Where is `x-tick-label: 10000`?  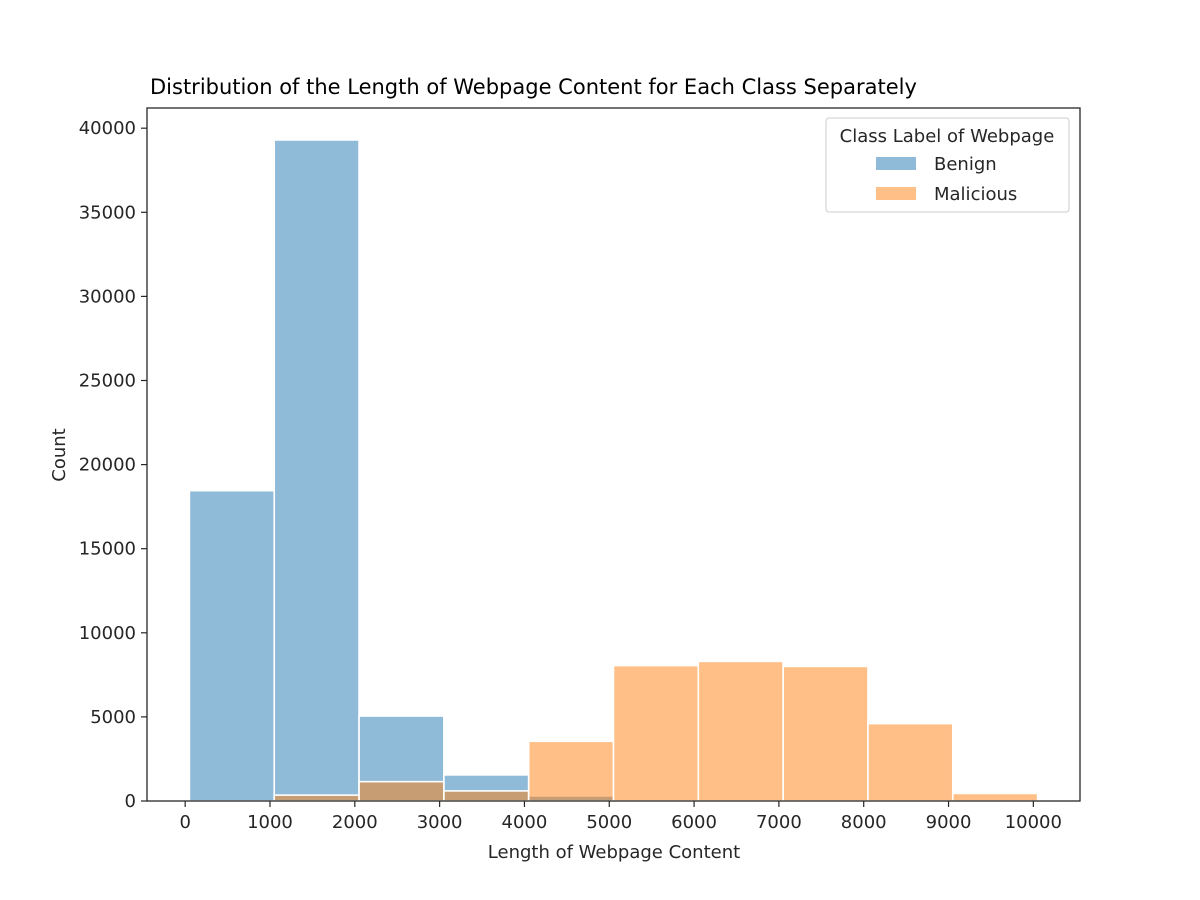 x-tick-label: 10000 is located at coordinates (1033, 822).